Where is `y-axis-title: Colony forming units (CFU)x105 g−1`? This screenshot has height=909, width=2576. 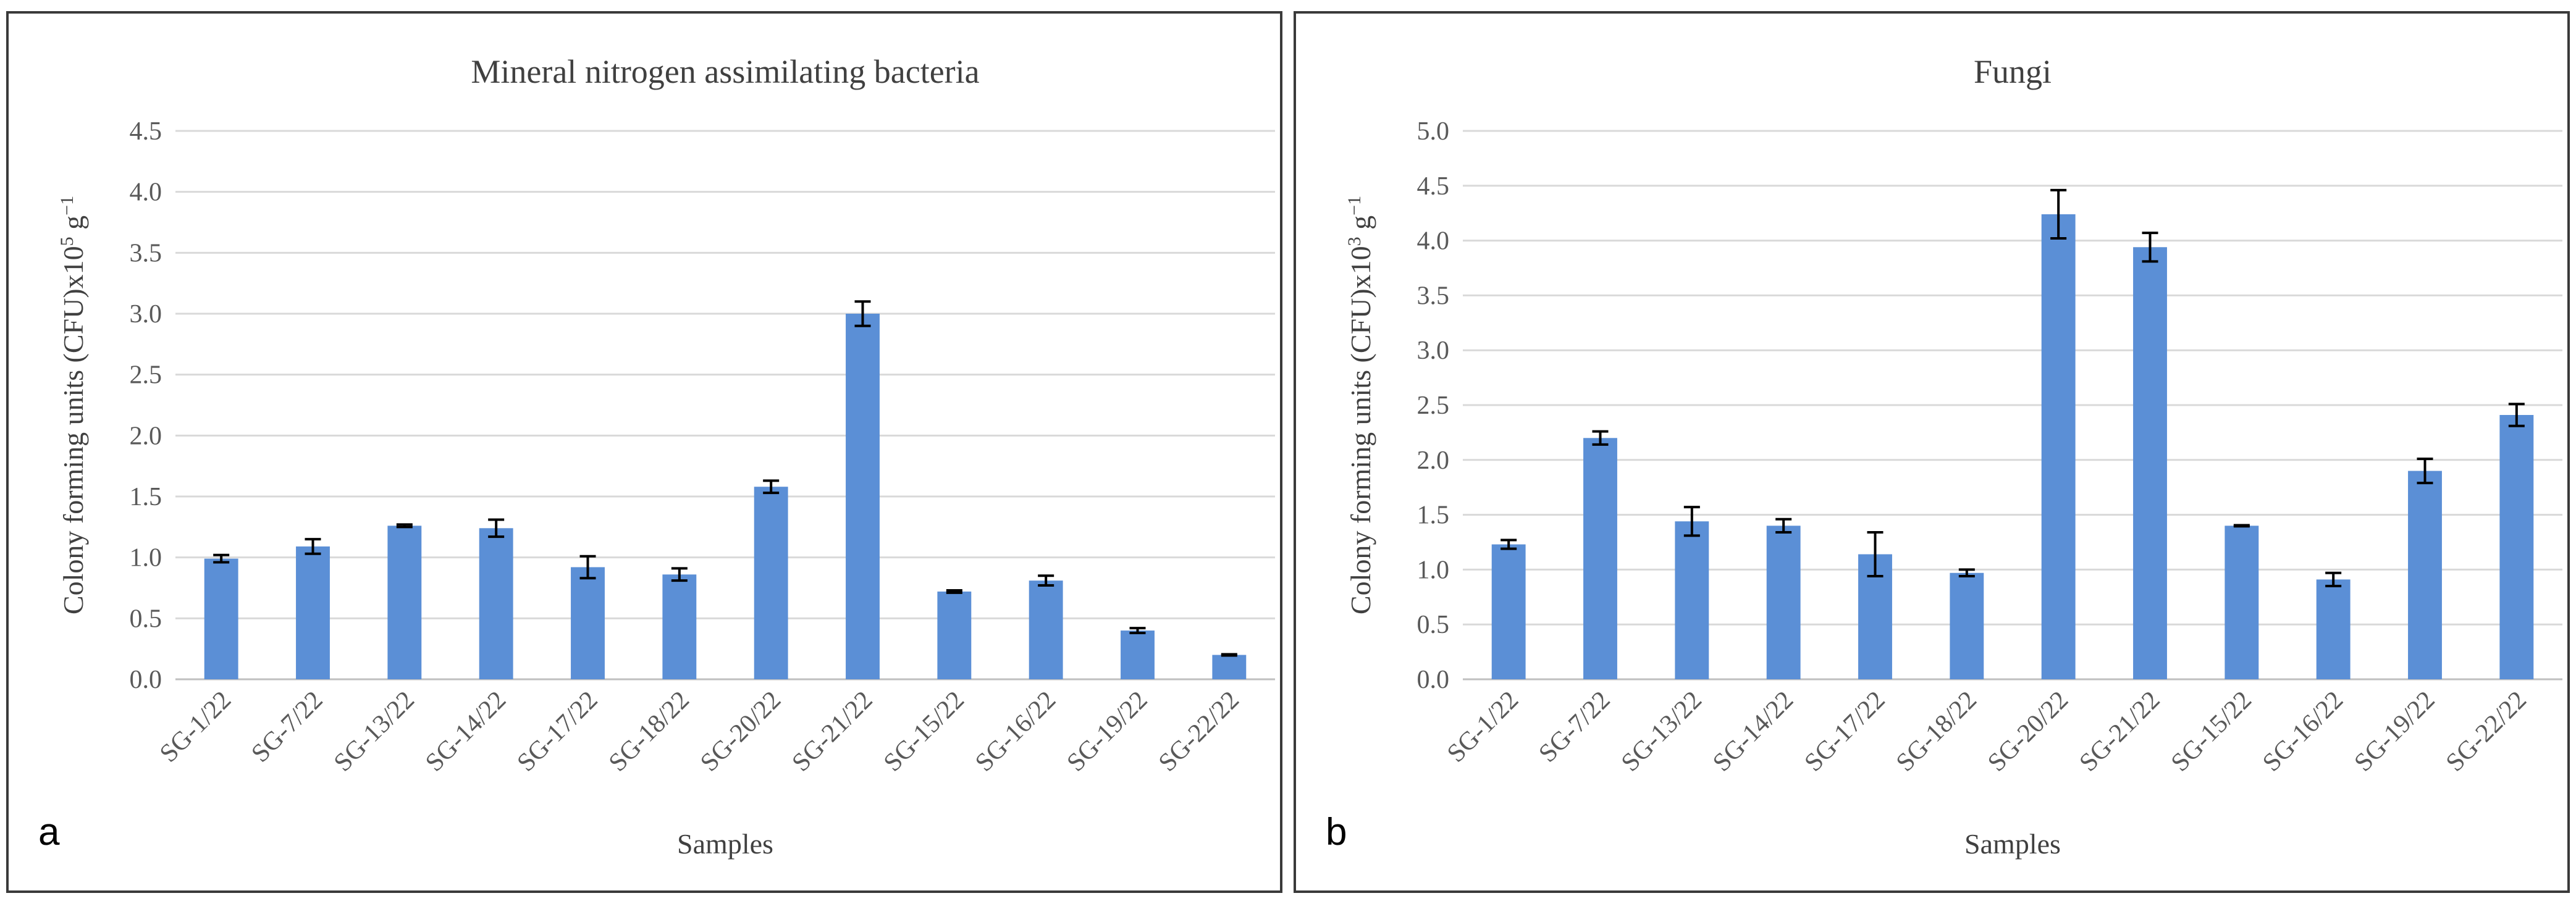 y-axis-title: Colony forming units (CFU)x105 g−1 is located at coordinates (73, 405).